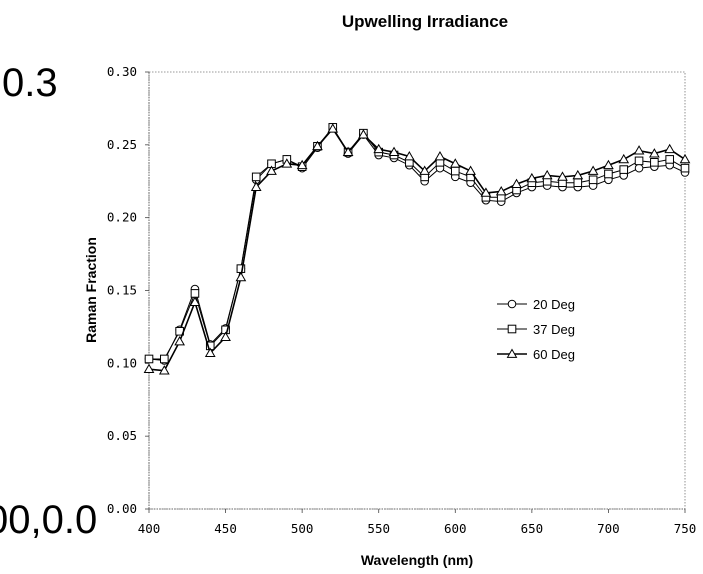  Describe the element at coordinates (122, 144) in the screenshot. I see `y-tick-label: 0.25` at that location.